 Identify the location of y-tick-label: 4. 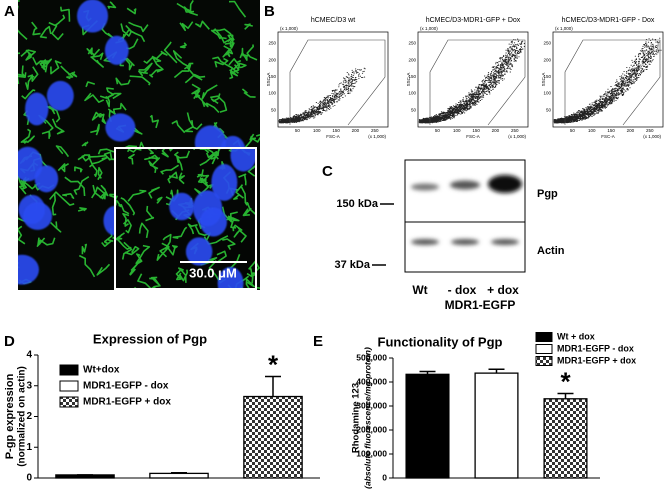
(29, 355).